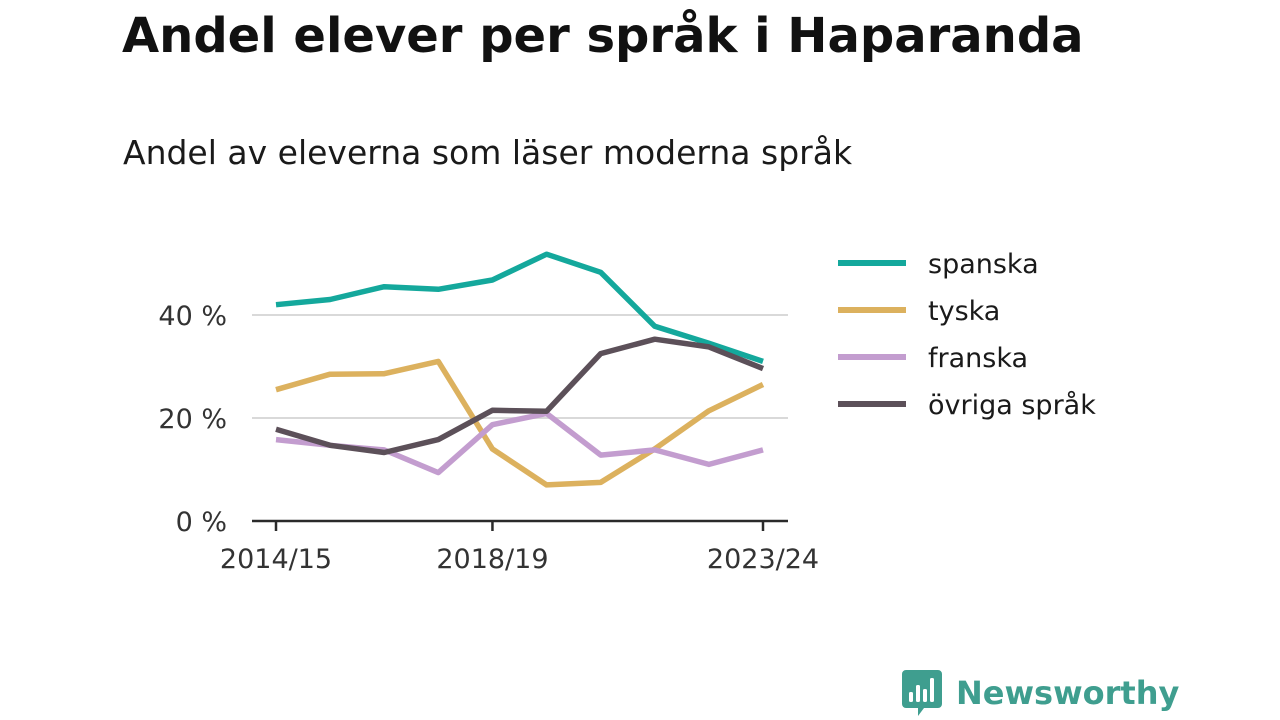  I want to click on x-axis: 2014/15 2018/19 2023/24, so click(519, 547).